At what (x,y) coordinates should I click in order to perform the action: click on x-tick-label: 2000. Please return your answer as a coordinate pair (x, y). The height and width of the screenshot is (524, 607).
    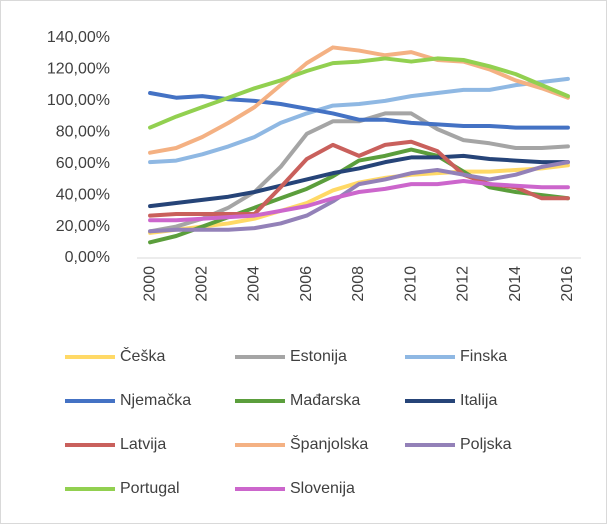
    Looking at the image, I should click on (149, 284).